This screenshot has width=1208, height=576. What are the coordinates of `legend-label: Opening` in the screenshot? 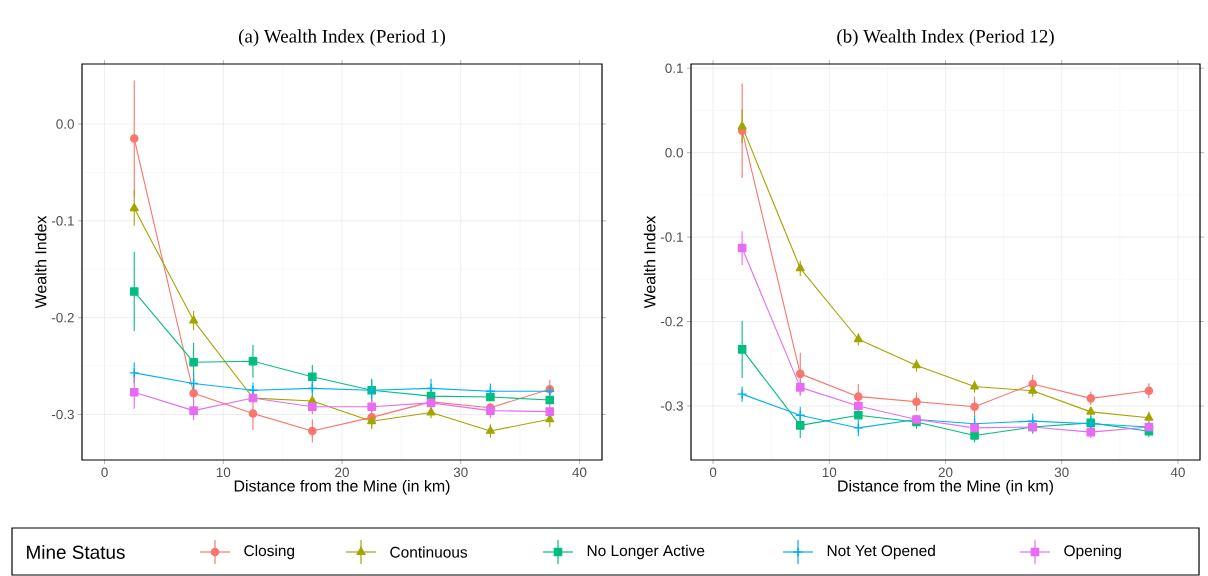 It's located at (1092, 552).